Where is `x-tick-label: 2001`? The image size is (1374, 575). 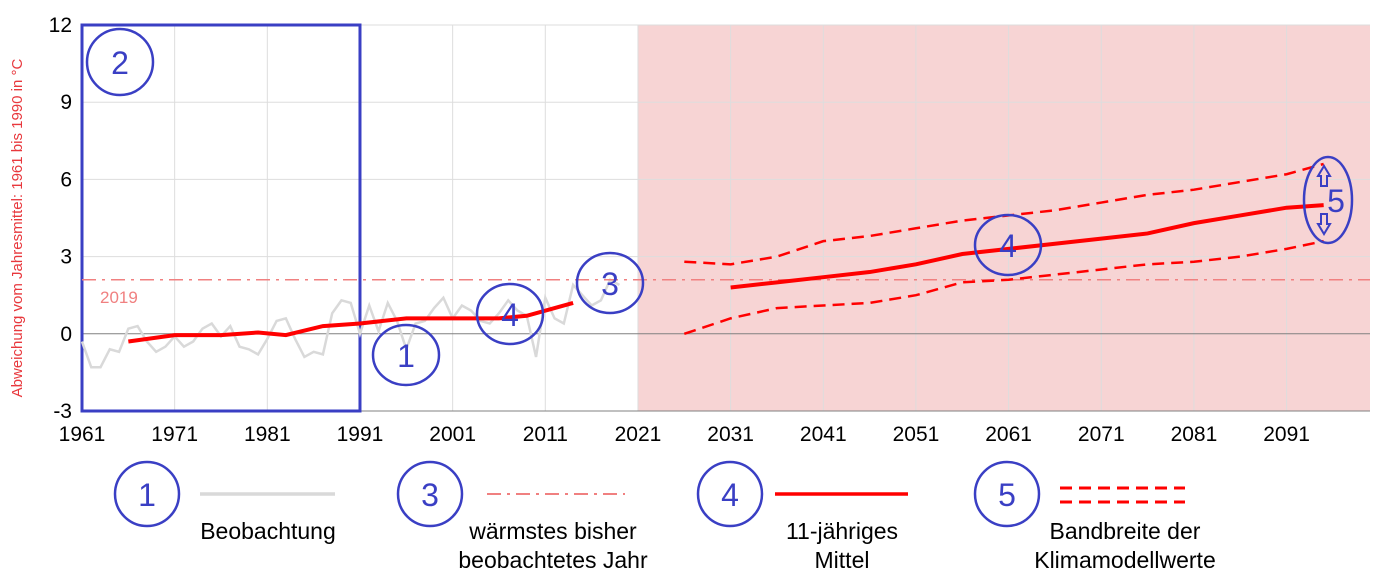
x-tick-label: 2001 is located at coordinates (452, 434).